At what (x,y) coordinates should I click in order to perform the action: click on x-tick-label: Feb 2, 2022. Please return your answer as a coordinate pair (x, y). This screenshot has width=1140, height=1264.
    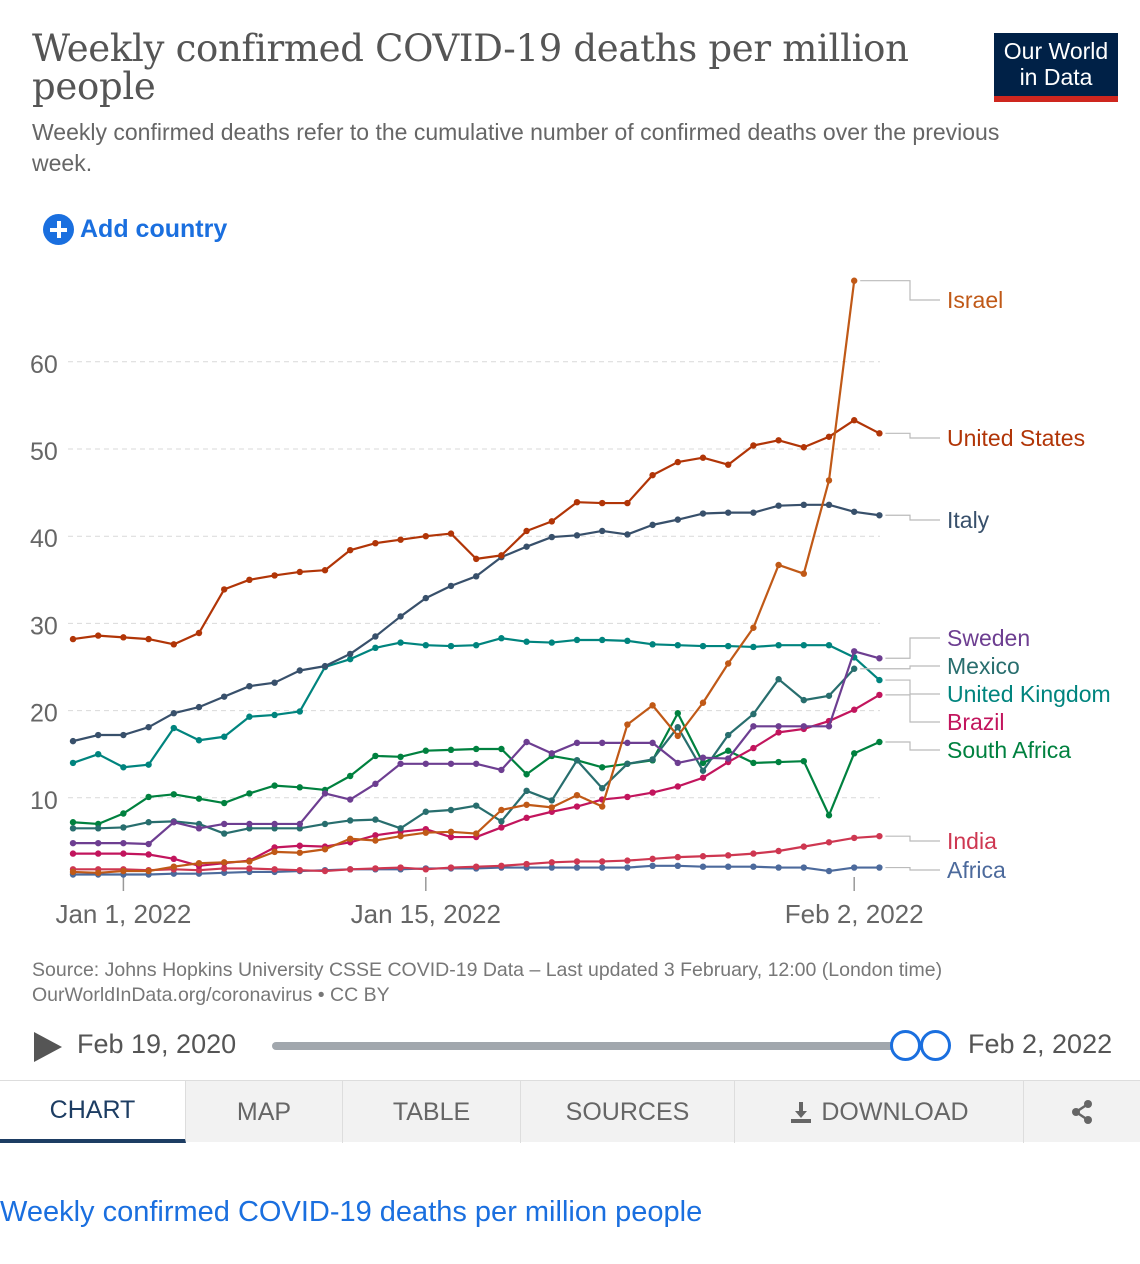
    Looking at the image, I should click on (854, 914).